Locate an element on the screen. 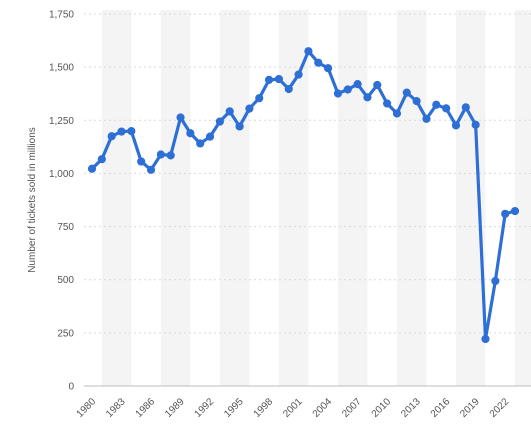  y-tick-label: 1,500 is located at coordinates (61, 68).